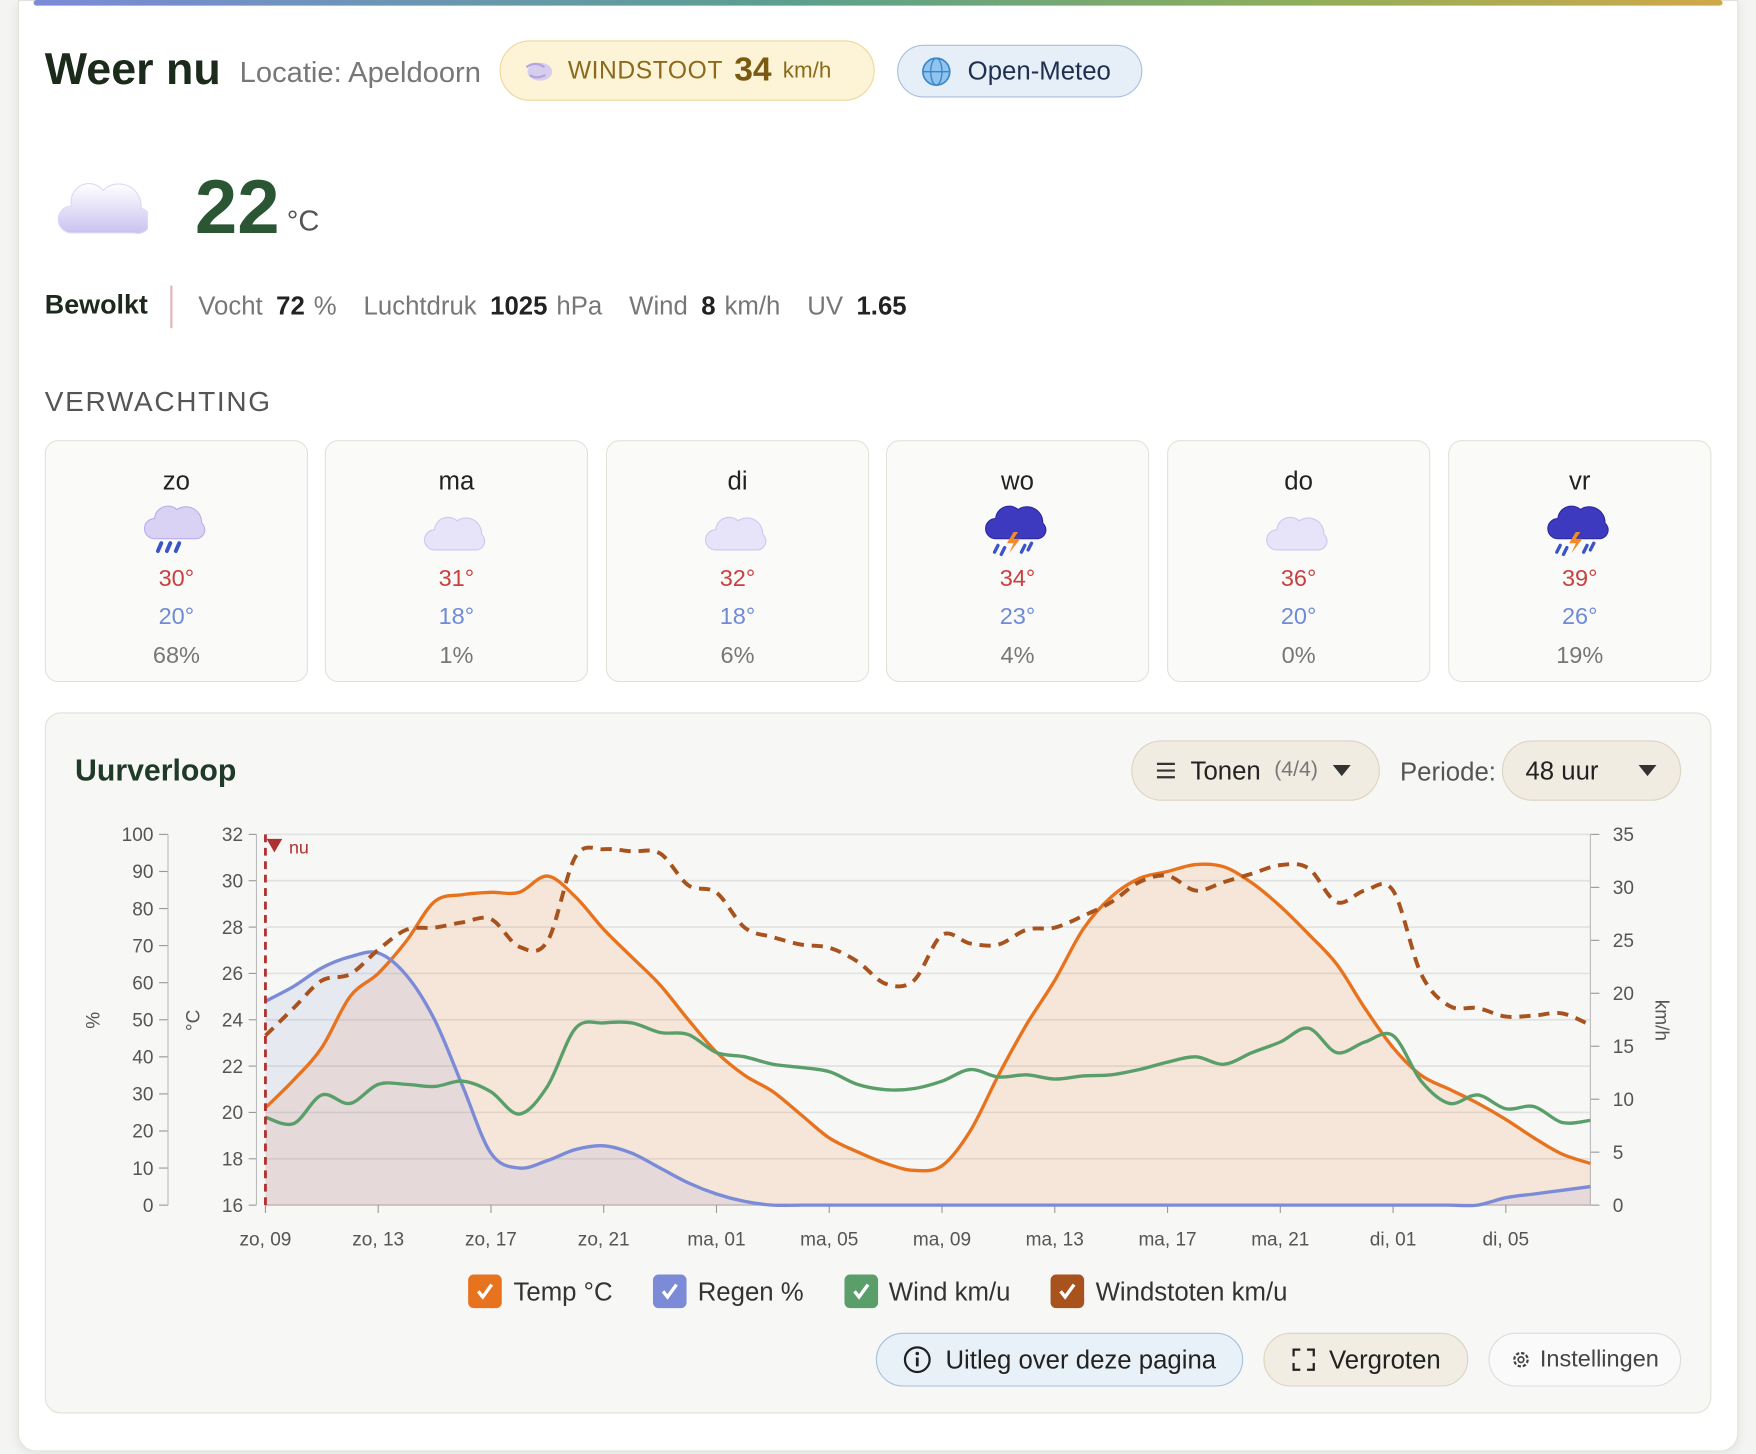 This screenshot has height=1454, width=1756. I want to click on forecast-high: 32°, so click(737, 578).